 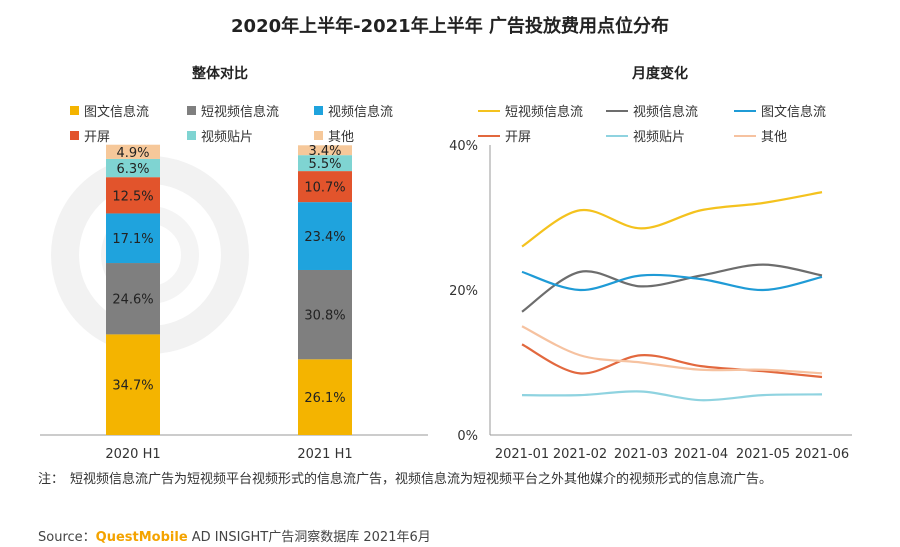 What do you see at coordinates (463, 291) in the screenshot?
I see `line-y-tick-label: 20%` at bounding box center [463, 291].